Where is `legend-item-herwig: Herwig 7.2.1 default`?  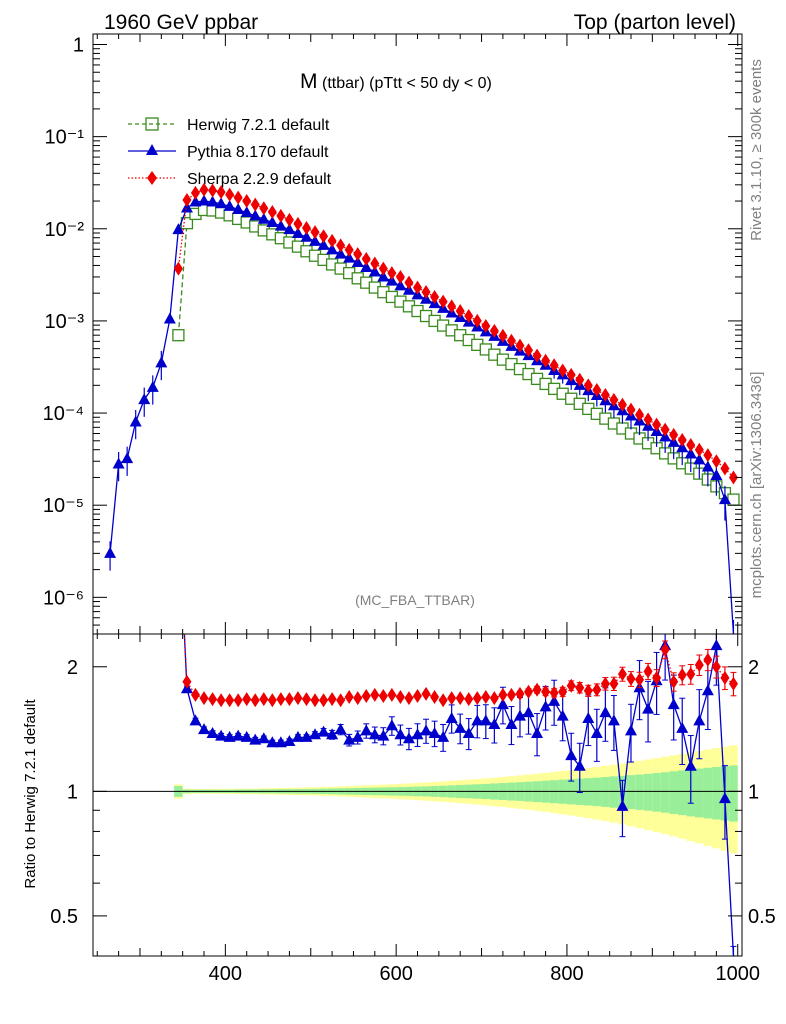
legend-item-herwig: Herwig 7.2.1 default is located at coordinates (229, 125).